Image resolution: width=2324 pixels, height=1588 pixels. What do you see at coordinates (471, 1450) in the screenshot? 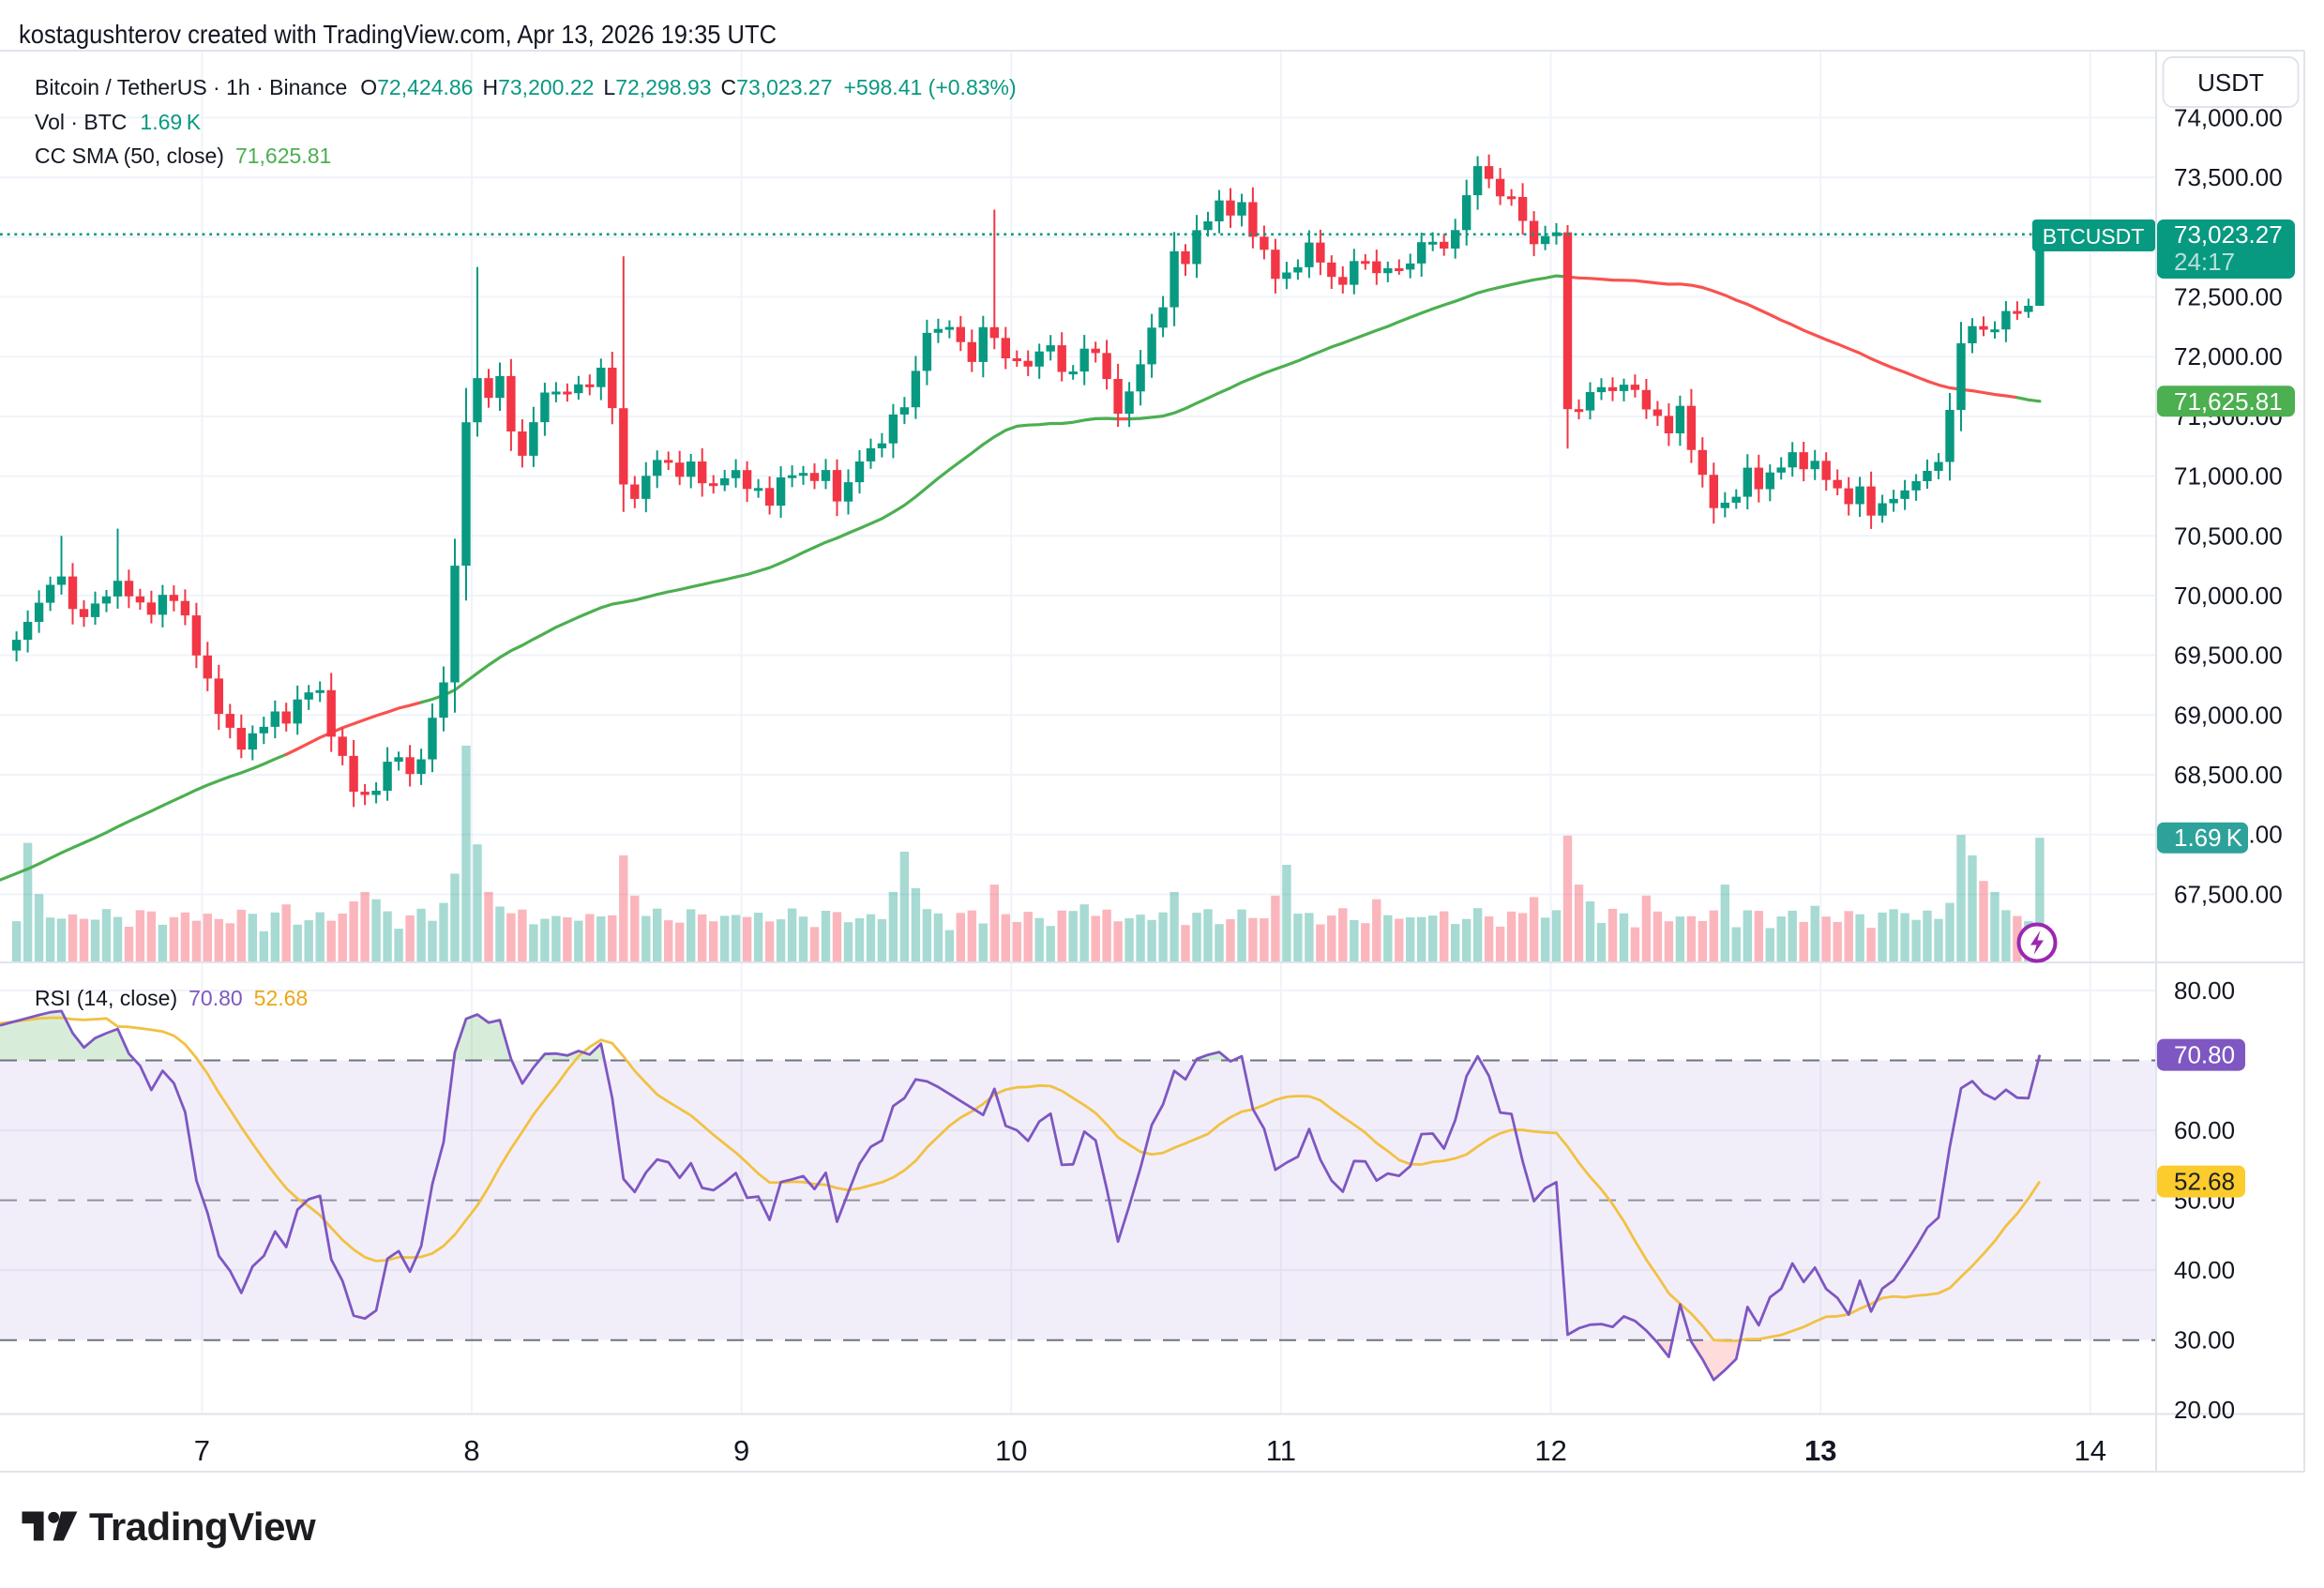
I see `svg-text: 8` at bounding box center [471, 1450].